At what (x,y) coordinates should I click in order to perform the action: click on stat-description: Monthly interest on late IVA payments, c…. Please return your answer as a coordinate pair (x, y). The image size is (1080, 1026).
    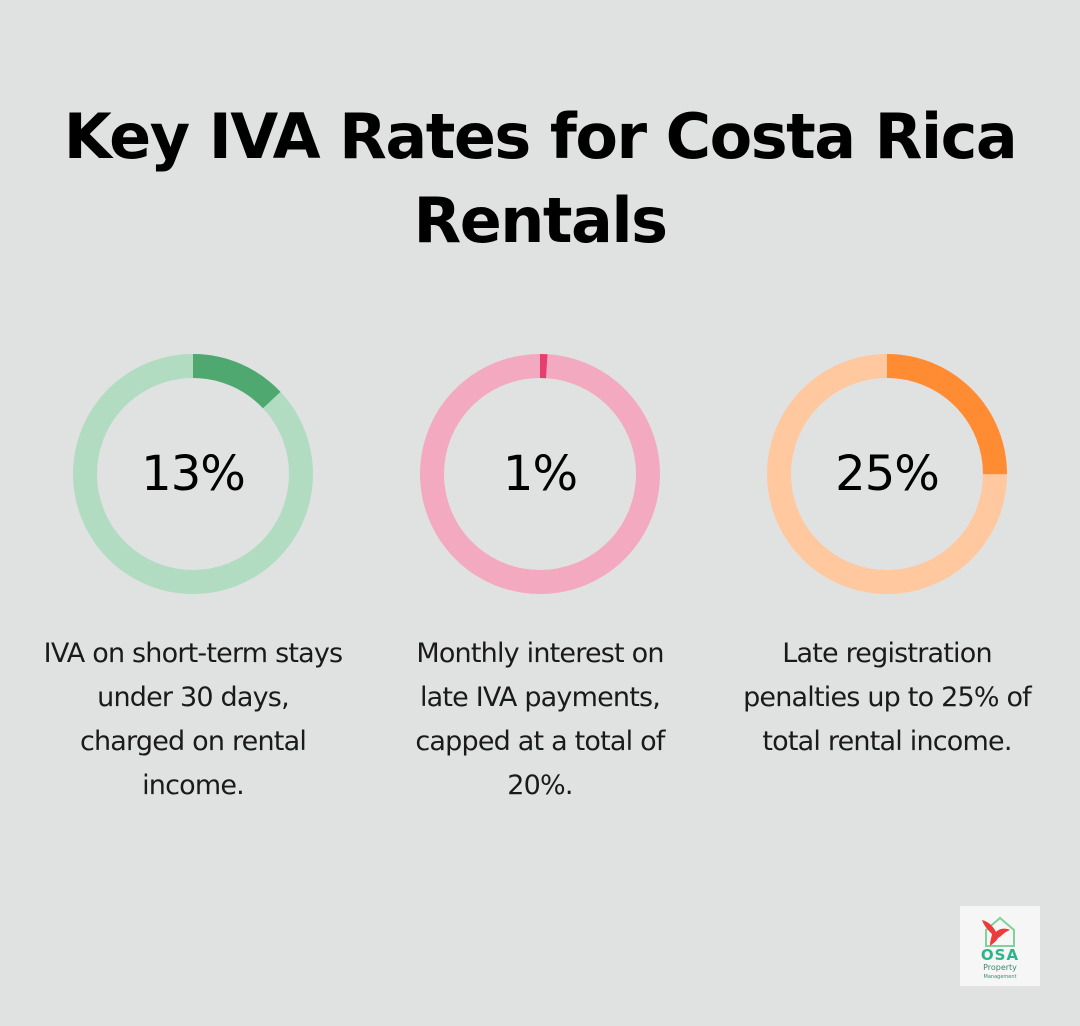
    Looking at the image, I should click on (540, 719).